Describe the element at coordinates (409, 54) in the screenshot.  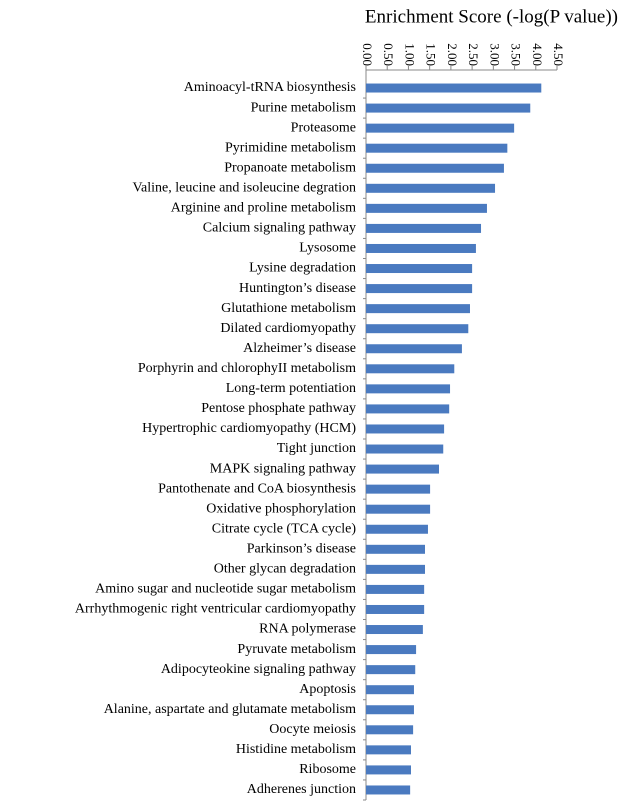
I see `x-tick-label: 1.00` at that location.